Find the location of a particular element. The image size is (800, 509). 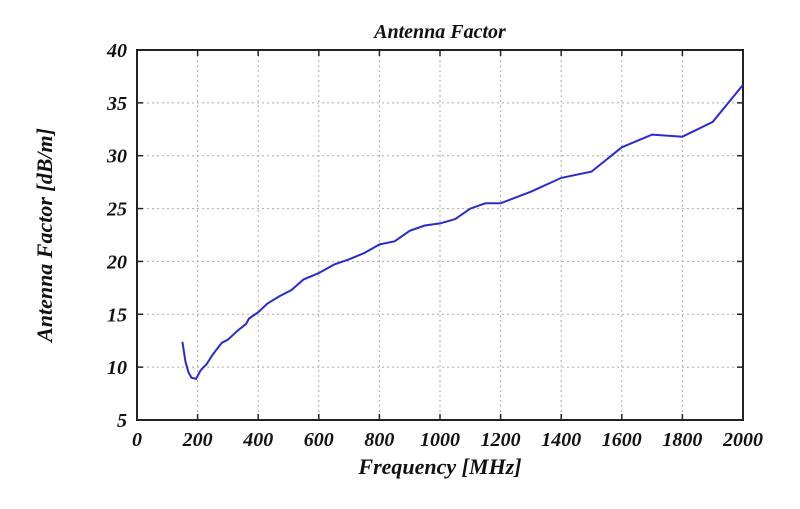

x-tick-label: 1800 is located at coordinates (682, 440).